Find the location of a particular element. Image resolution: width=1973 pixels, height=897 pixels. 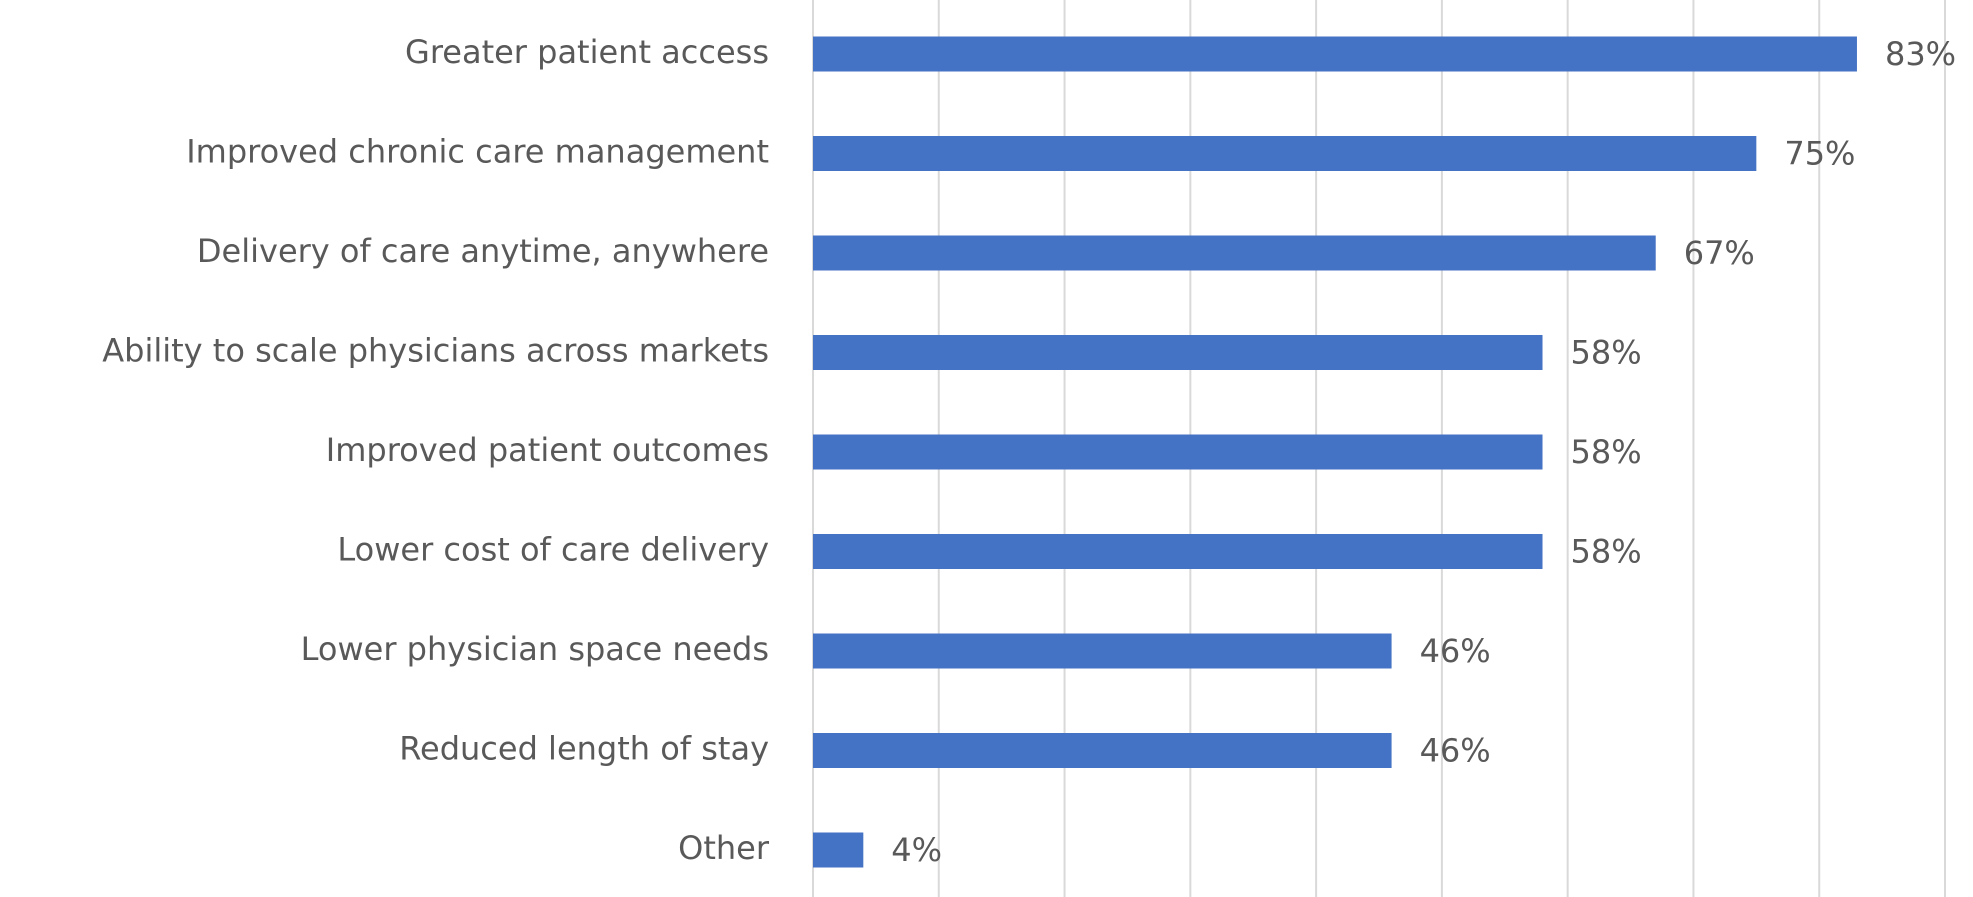

data-label: 75% is located at coordinates (1819, 154).